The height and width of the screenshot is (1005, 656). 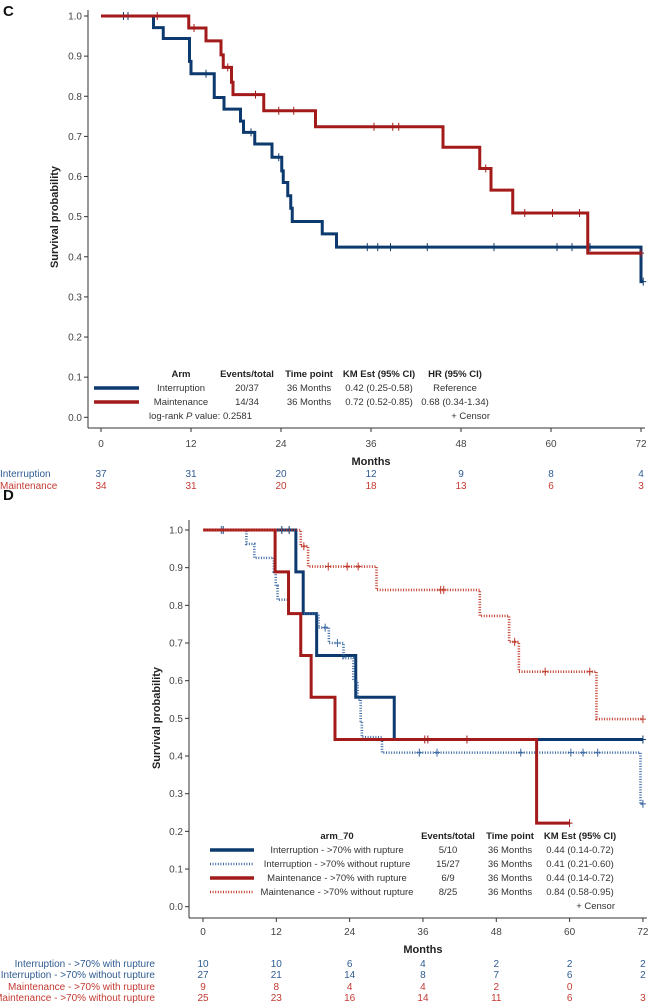 I want to click on legend-header: HR (95% CI), so click(x=455, y=374).